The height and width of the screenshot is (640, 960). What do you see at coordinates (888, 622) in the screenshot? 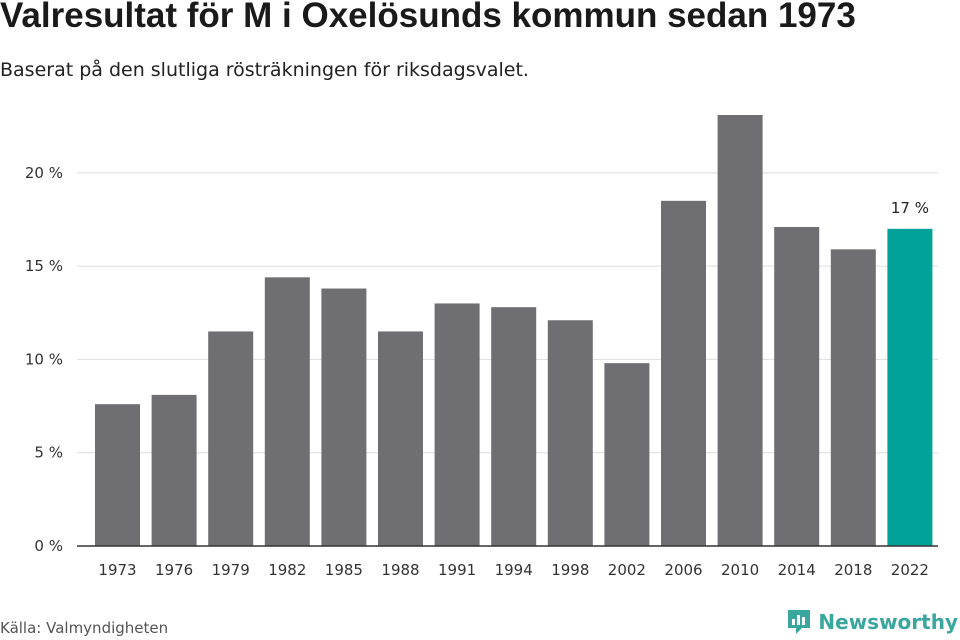
I see `brand-name: Newsworthy` at bounding box center [888, 622].